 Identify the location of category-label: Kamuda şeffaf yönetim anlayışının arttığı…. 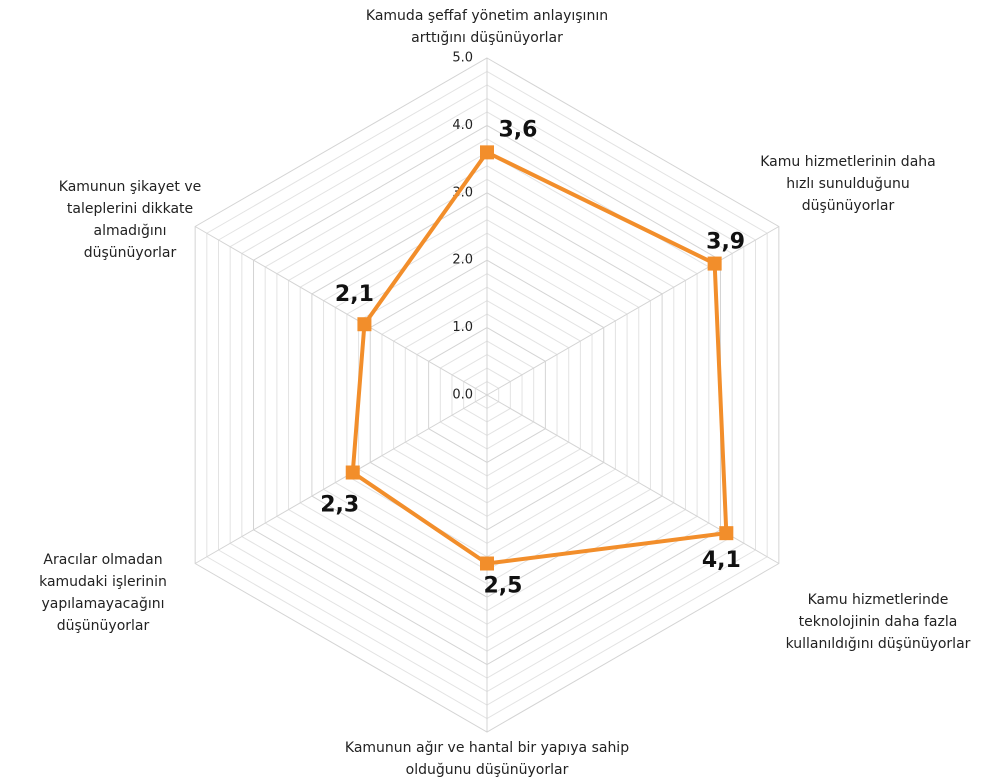
(487, 27).